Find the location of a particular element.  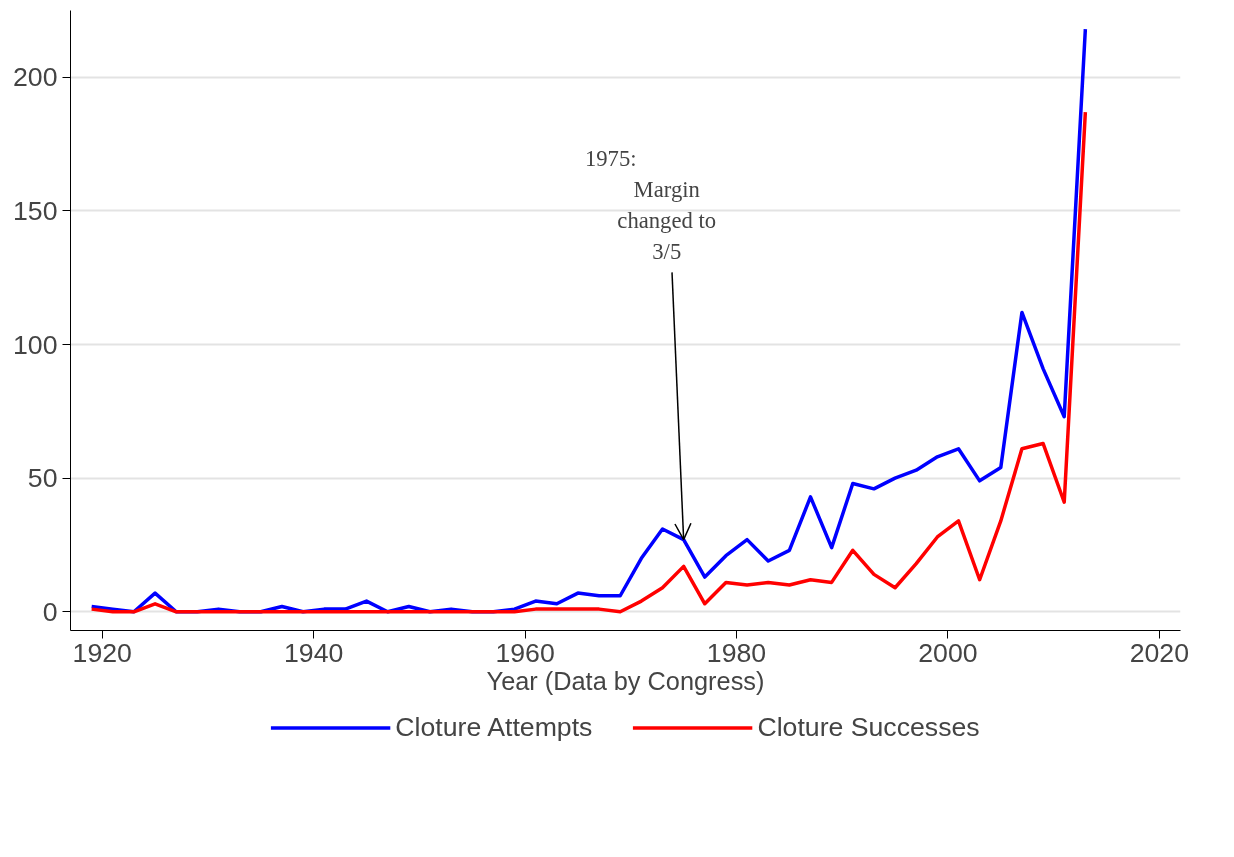

x-tick-label: 1920 is located at coordinates (102, 652).